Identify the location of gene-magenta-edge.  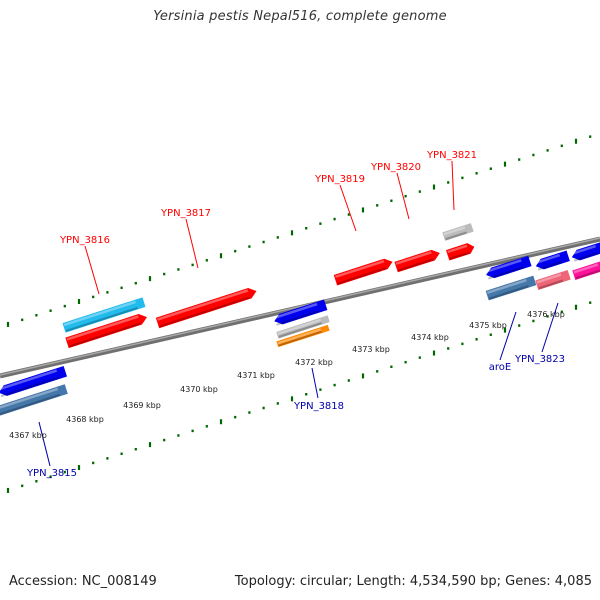
(586, 270).